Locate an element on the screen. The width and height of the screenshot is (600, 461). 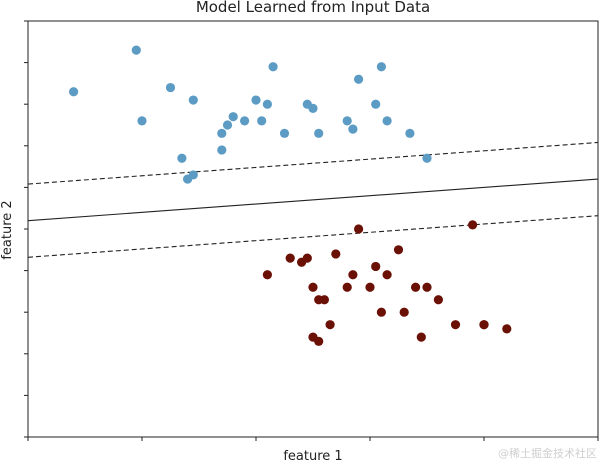
y-axis-label: feature 2 is located at coordinates (7, 229).